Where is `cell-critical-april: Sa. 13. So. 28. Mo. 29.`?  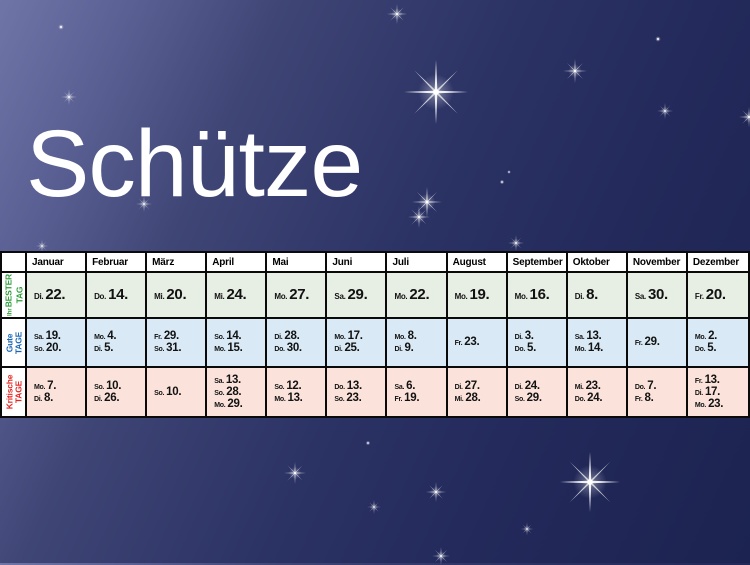 cell-critical-april: Sa. 13. So. 28. Mo. 29. is located at coordinates (237, 392).